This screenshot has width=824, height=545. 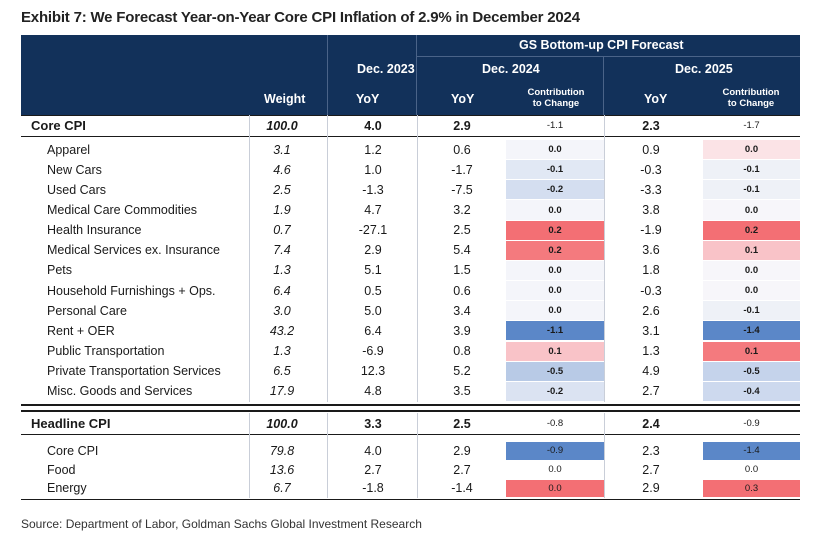 What do you see at coordinates (555, 423) in the screenshot?
I see `total-c24-cell: -0.8` at bounding box center [555, 423].